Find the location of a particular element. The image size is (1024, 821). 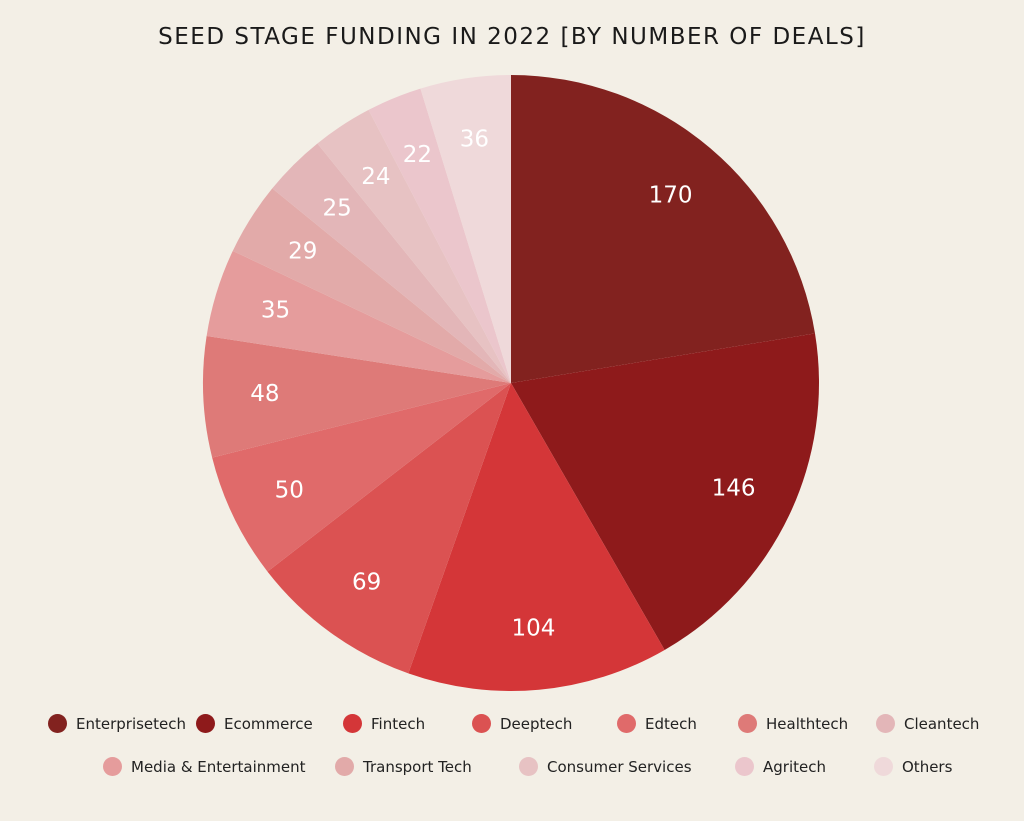

legend-item: Agritech is located at coordinates (780, 766).